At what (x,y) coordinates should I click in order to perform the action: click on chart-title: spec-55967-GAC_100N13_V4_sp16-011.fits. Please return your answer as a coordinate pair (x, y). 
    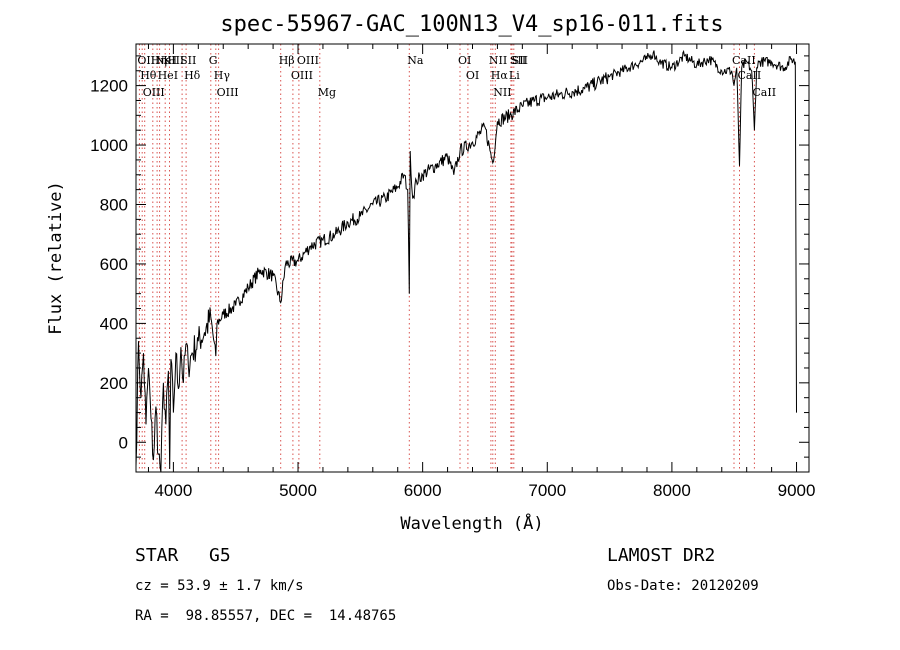
    Looking at the image, I should click on (471, 24).